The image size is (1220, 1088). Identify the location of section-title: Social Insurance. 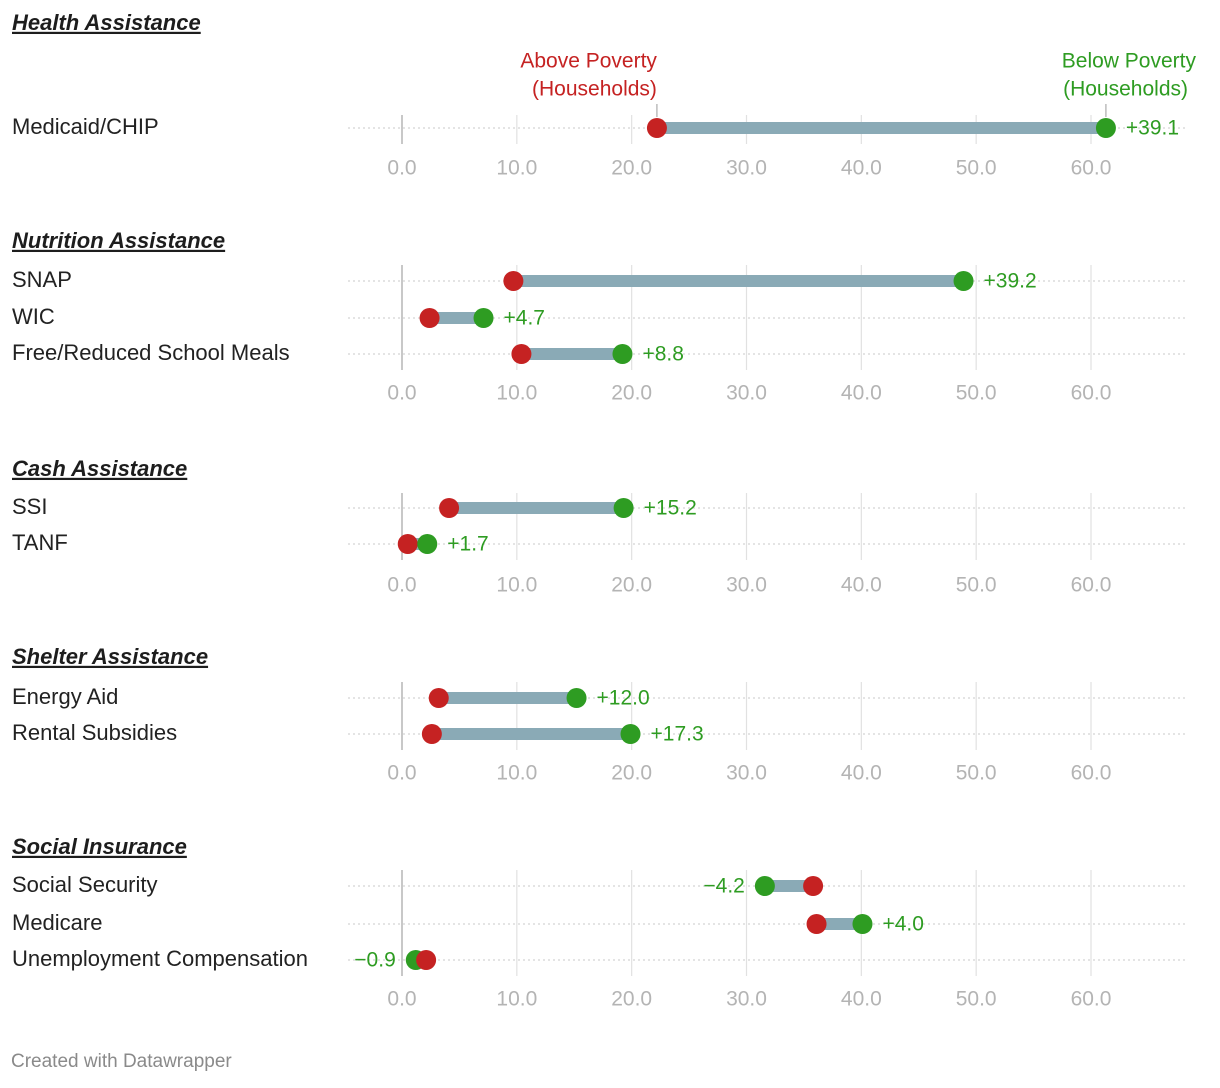
(99, 846).